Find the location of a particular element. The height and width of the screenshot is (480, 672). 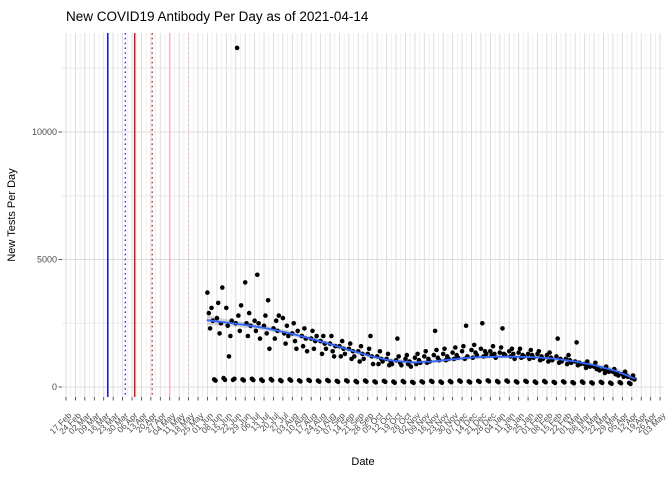

y-tick-label: 5000 is located at coordinates (47, 260).